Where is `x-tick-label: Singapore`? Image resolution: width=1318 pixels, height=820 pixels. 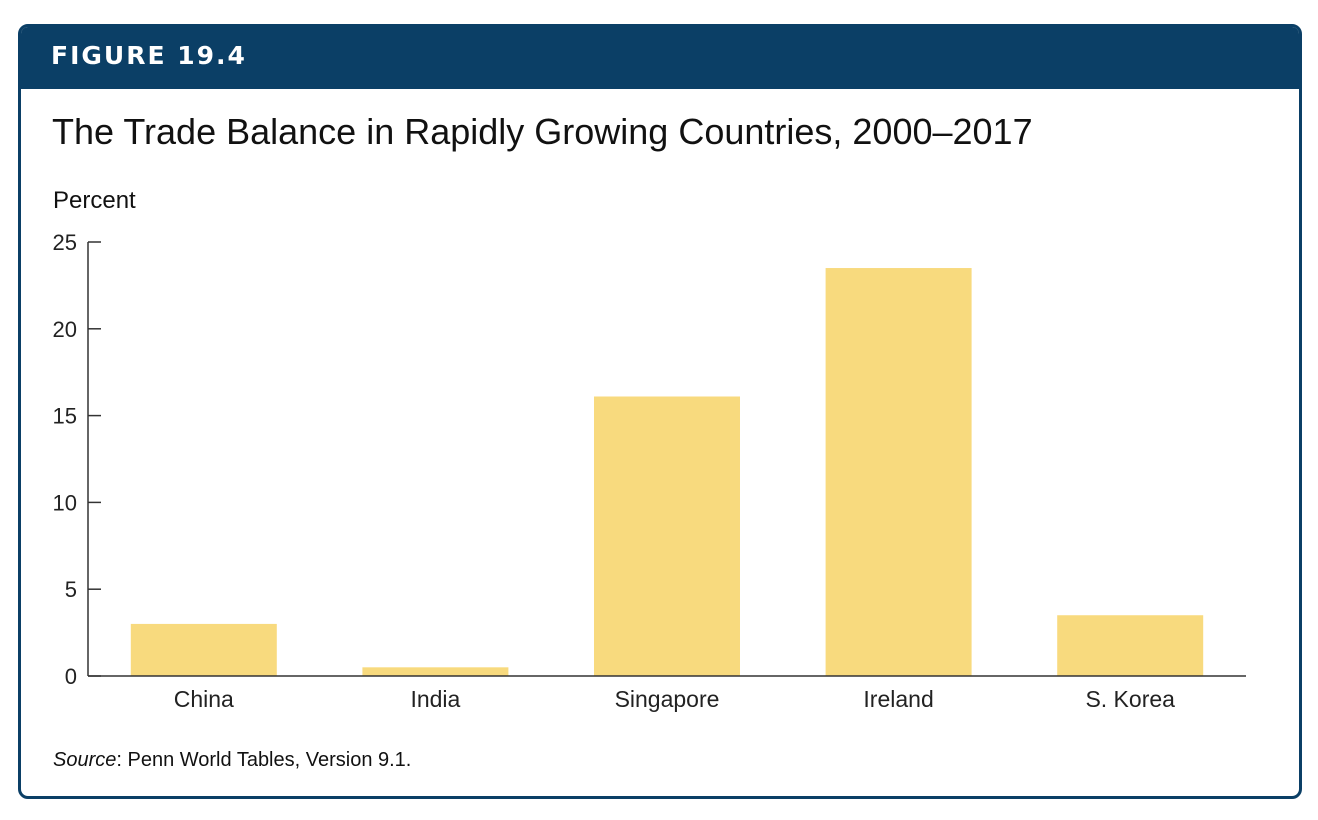 x-tick-label: Singapore is located at coordinates (667, 699).